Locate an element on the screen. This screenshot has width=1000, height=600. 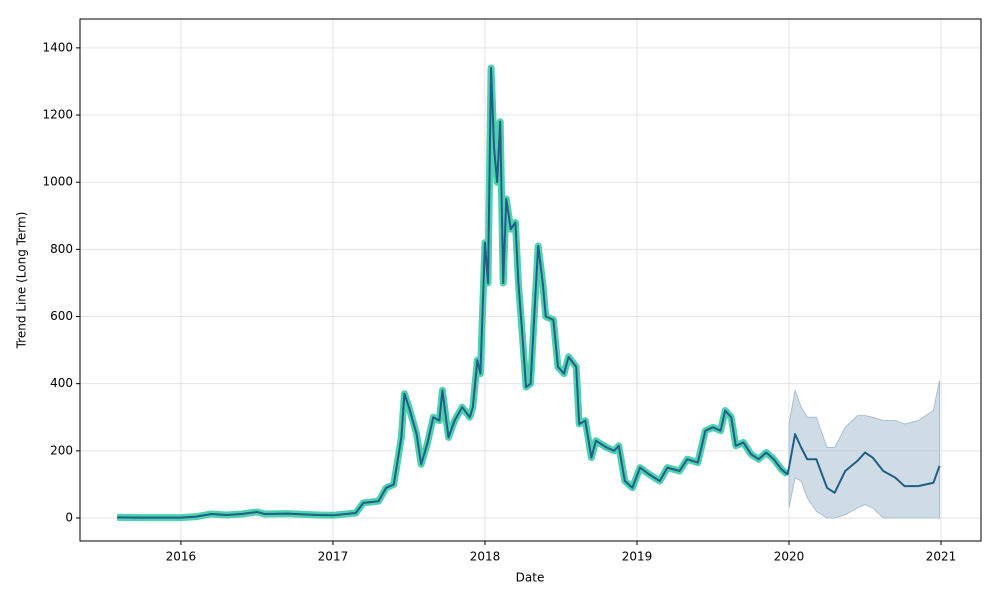
x-tick-label: 2018 is located at coordinates (485, 557).